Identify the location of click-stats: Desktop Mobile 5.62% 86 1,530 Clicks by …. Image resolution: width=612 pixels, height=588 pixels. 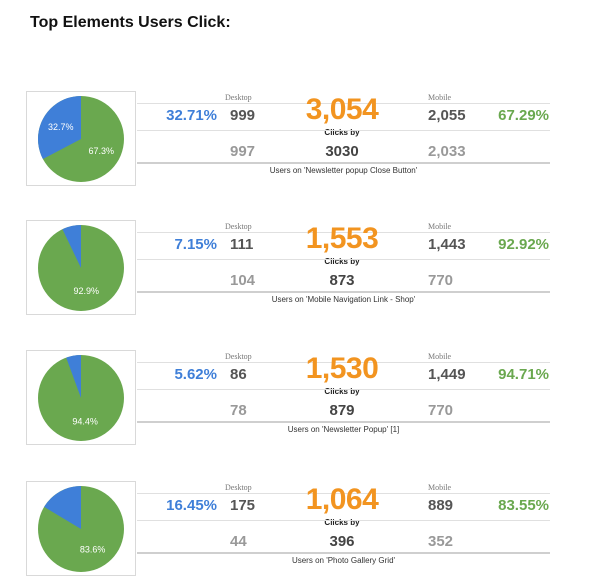
(344, 400).